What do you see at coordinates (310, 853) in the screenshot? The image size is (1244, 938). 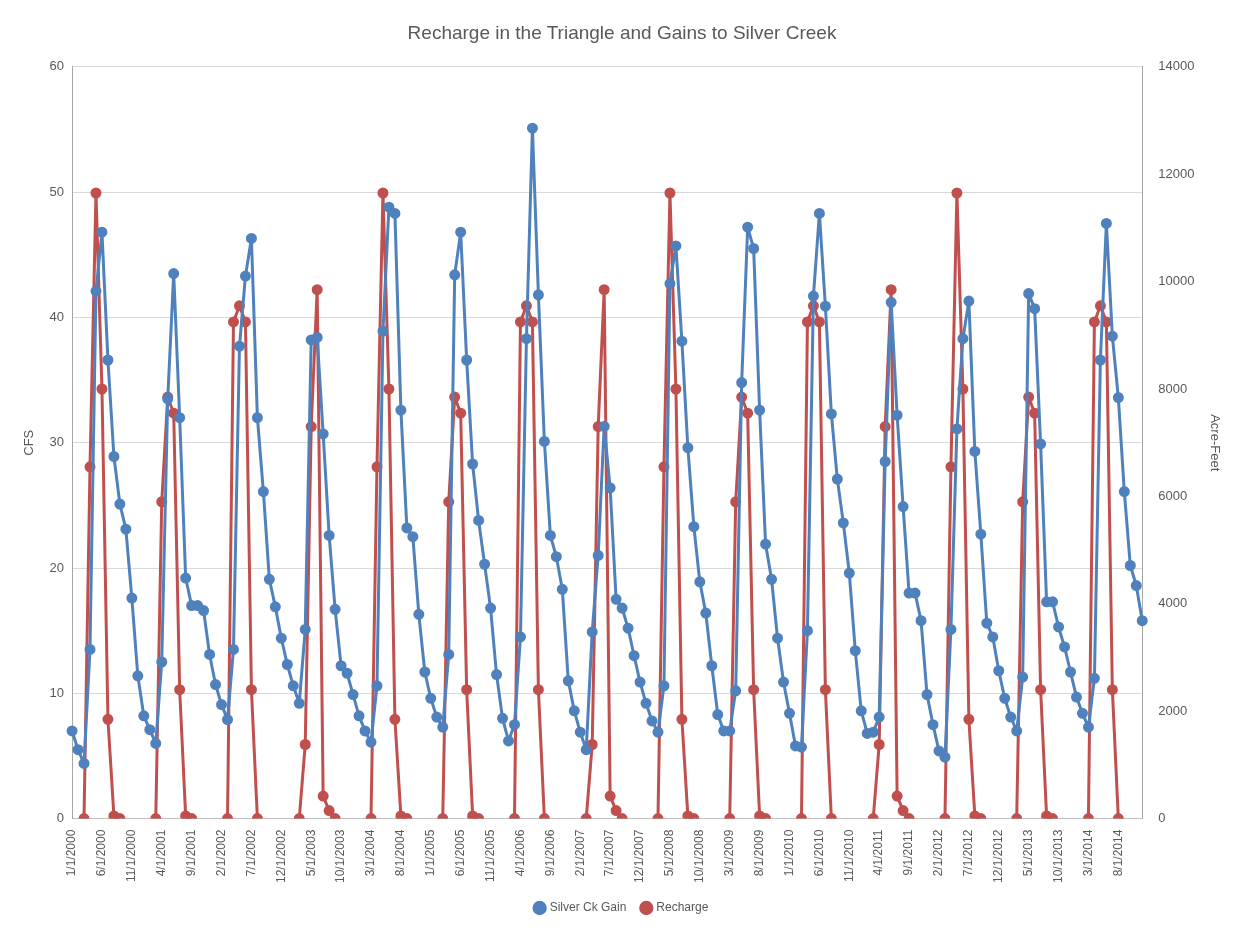 I see `x-tick-label: 5/1/2003` at bounding box center [310, 853].